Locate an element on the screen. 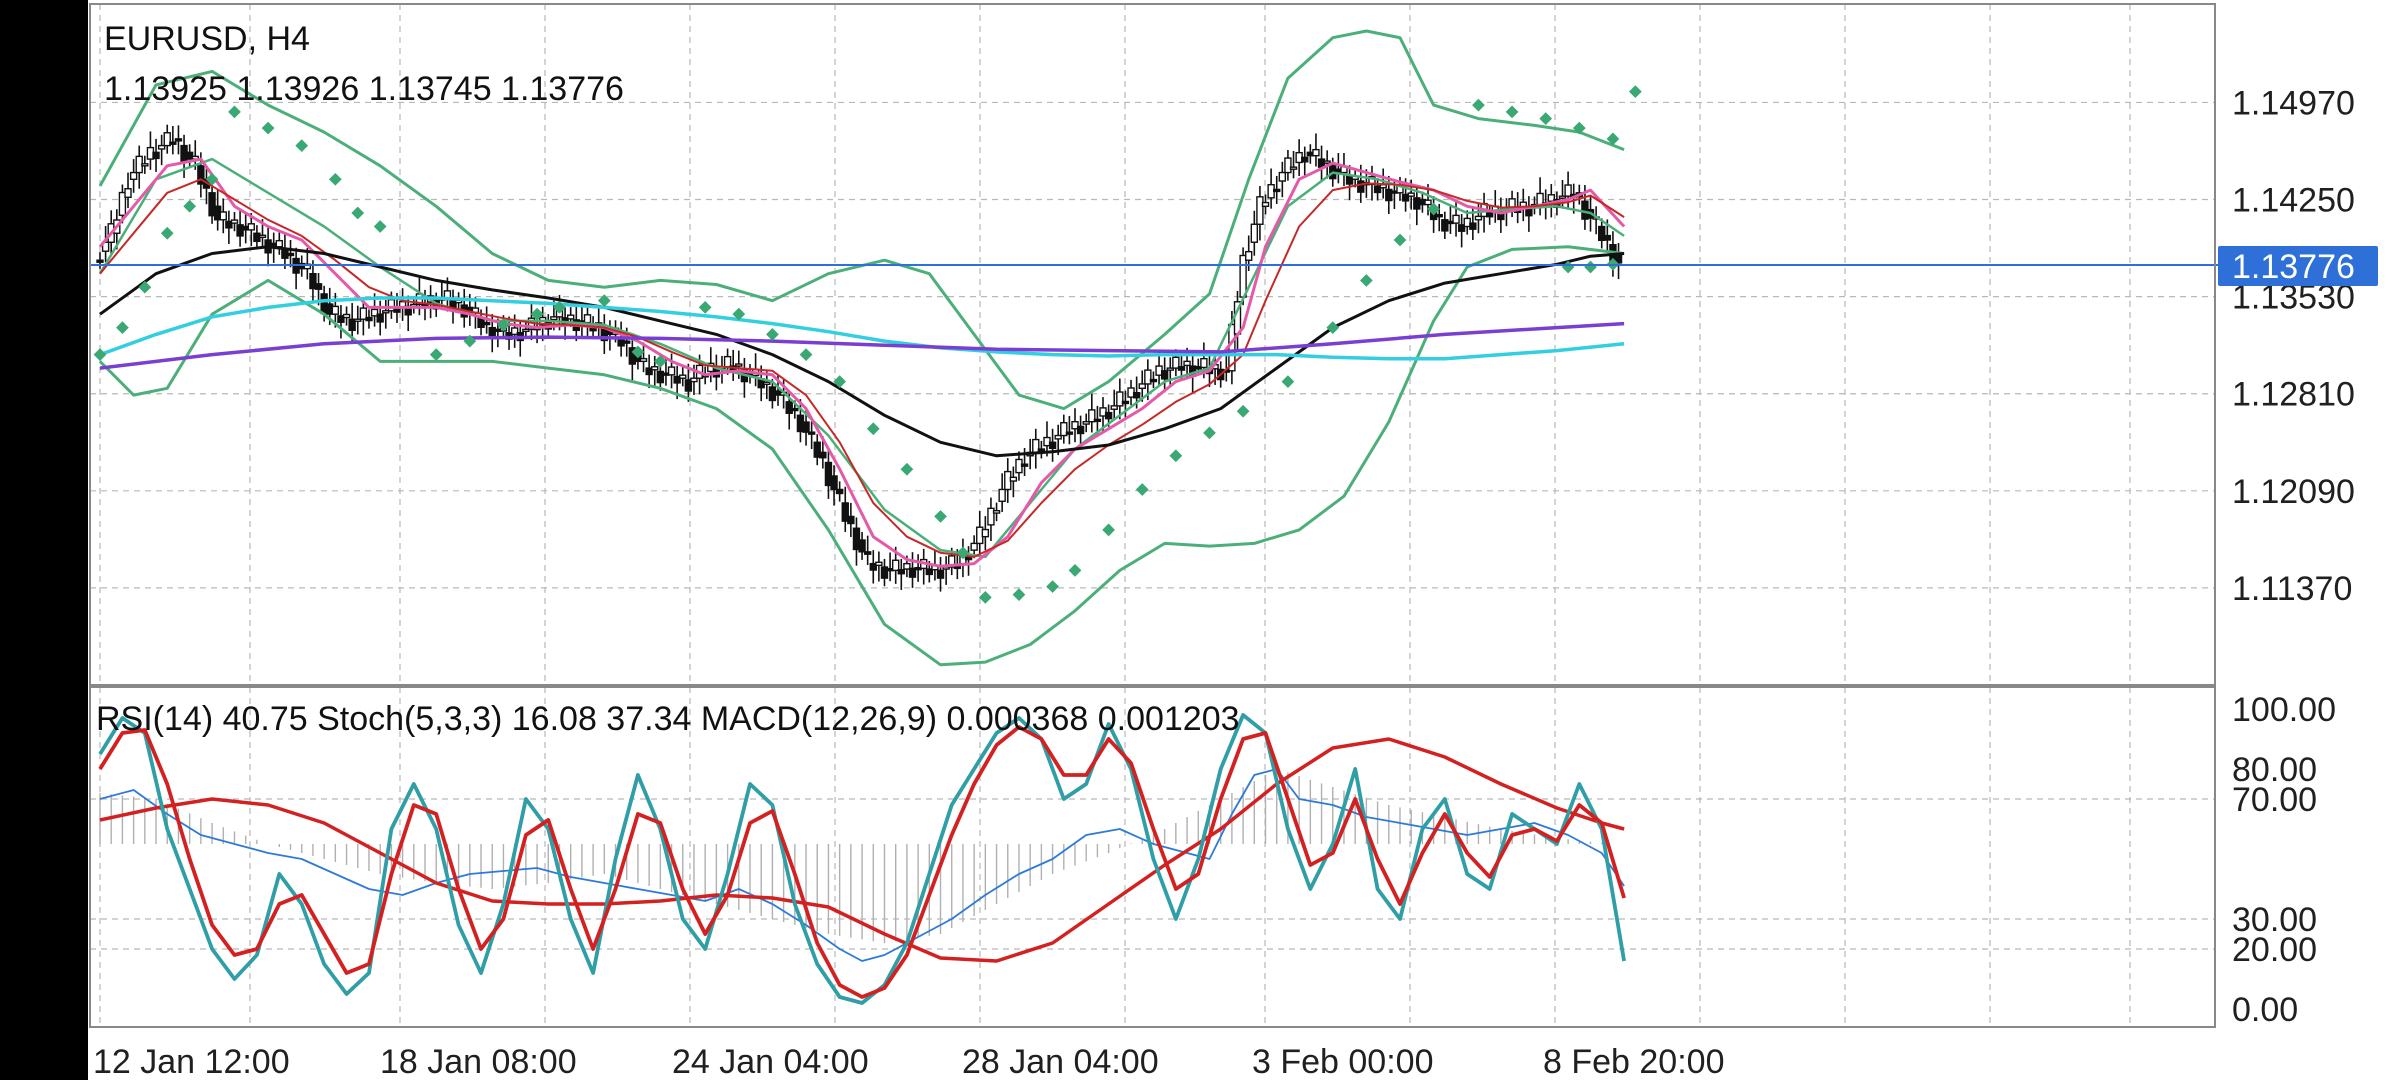  price-tick-label: 1.11370 is located at coordinates (2292, 589).